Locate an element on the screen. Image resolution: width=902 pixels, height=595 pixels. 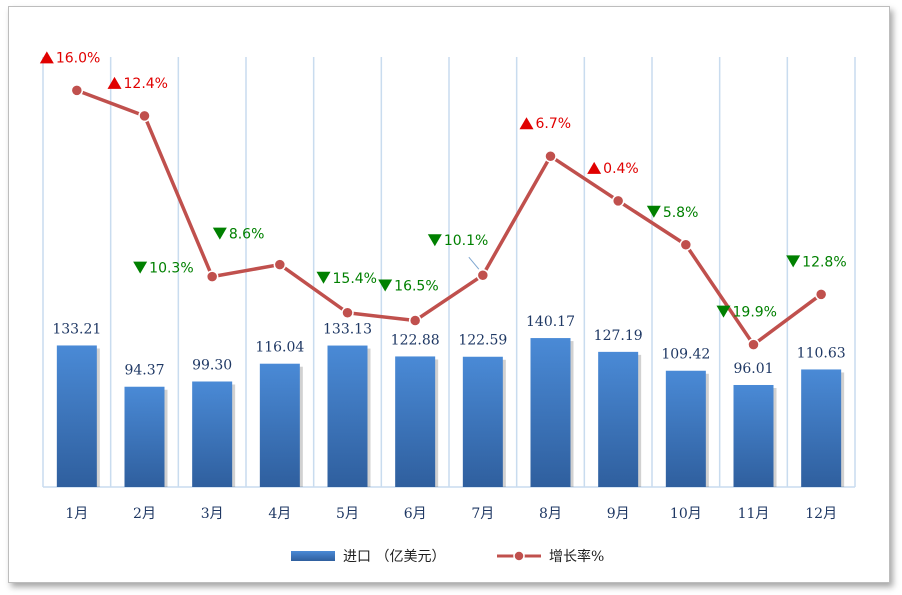
bar-value-label: 133.21 is located at coordinates (76, 329).